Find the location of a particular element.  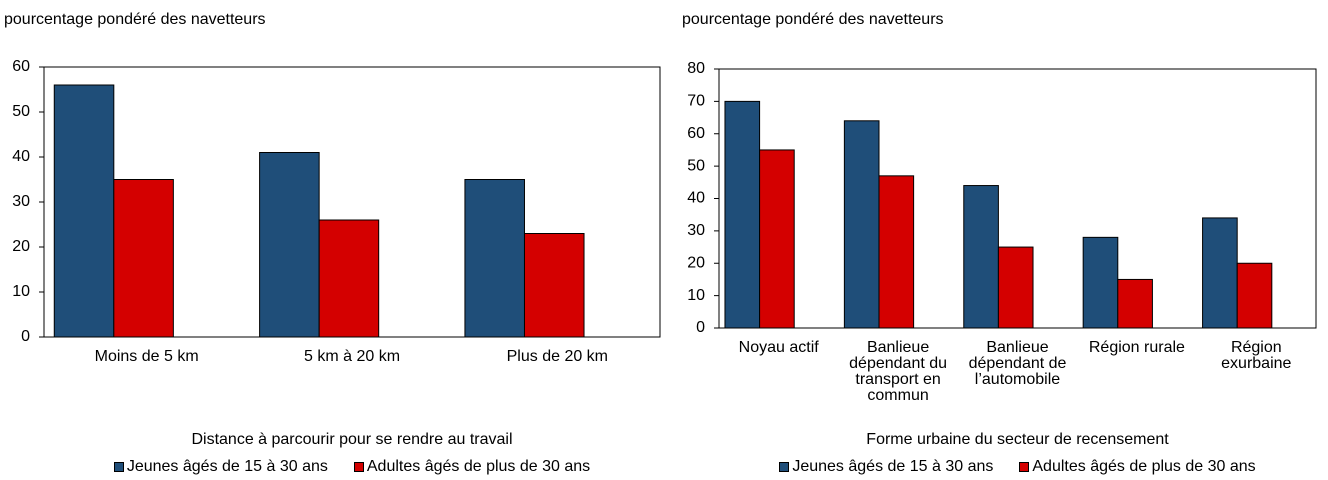

x-tick-label: Noyau actif is located at coordinates (778, 347).